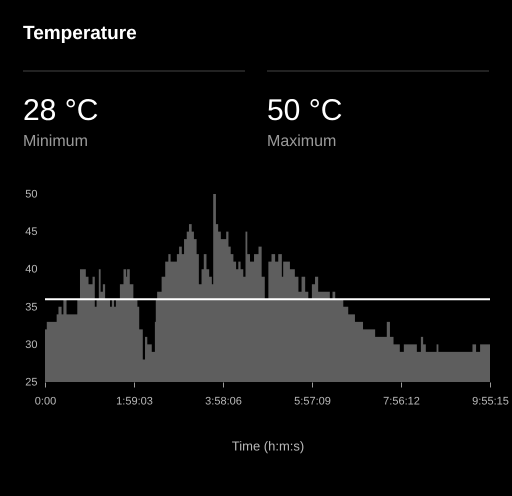  Describe the element at coordinates (301, 141) in the screenshot. I see `text: Maximum` at that location.